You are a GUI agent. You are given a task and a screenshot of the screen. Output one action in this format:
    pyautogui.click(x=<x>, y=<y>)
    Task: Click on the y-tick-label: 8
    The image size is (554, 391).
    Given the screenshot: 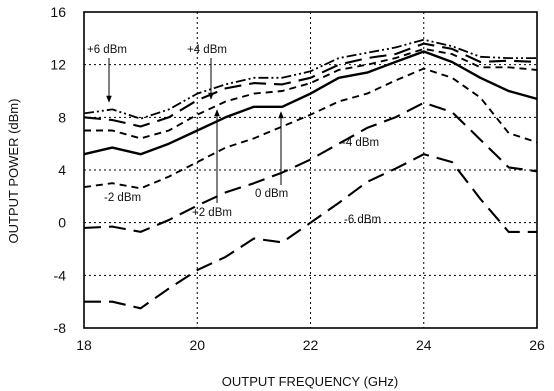 What is the action you would take?
    pyautogui.click(x=62, y=117)
    